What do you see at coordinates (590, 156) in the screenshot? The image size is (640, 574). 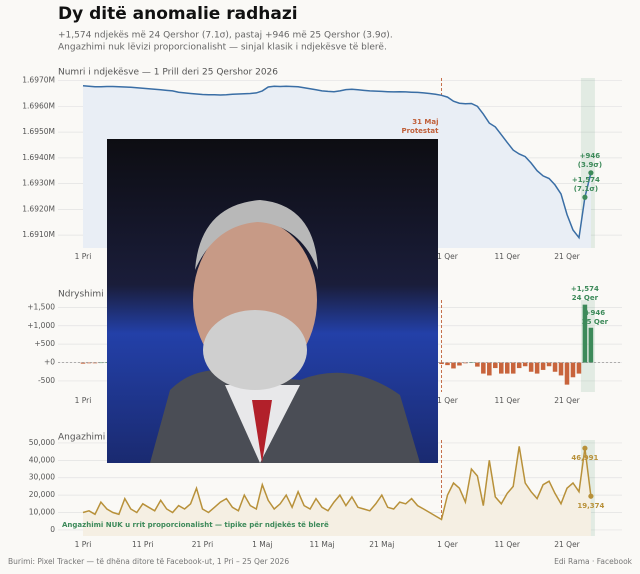 I see `annotation: +946` at bounding box center [590, 156].